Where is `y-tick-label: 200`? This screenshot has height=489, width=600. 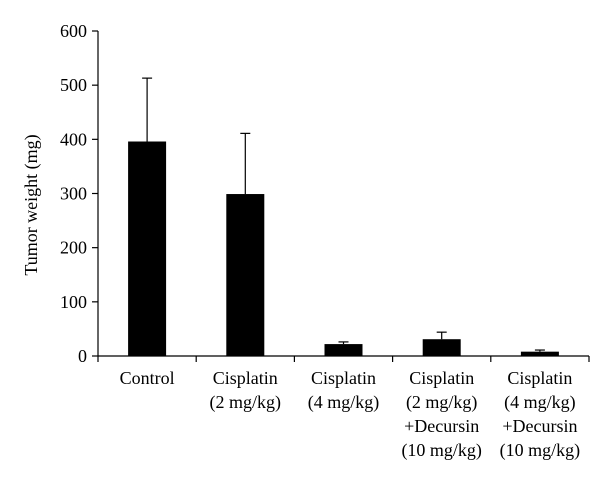
y-tick-label: 200 is located at coordinates (73, 248).